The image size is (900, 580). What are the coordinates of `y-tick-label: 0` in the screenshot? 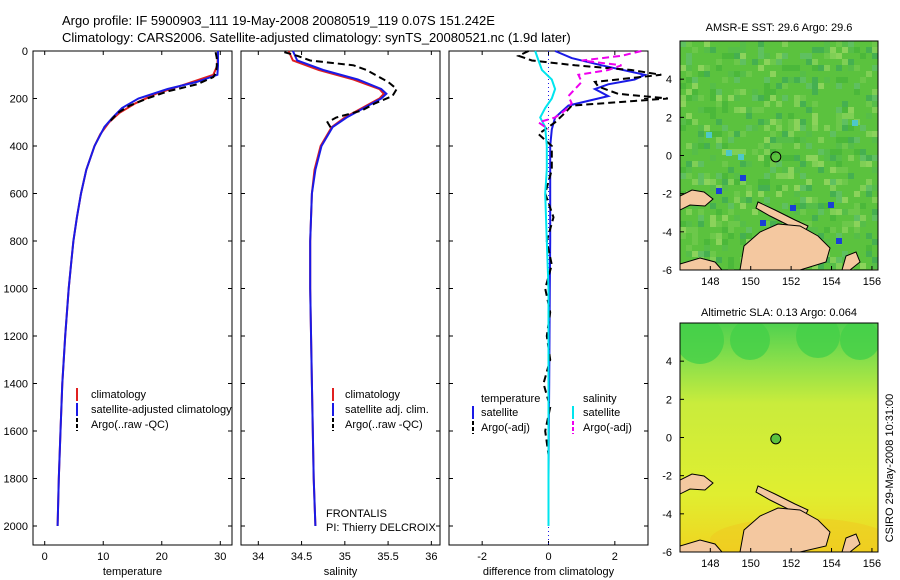 It's located at (25, 52).